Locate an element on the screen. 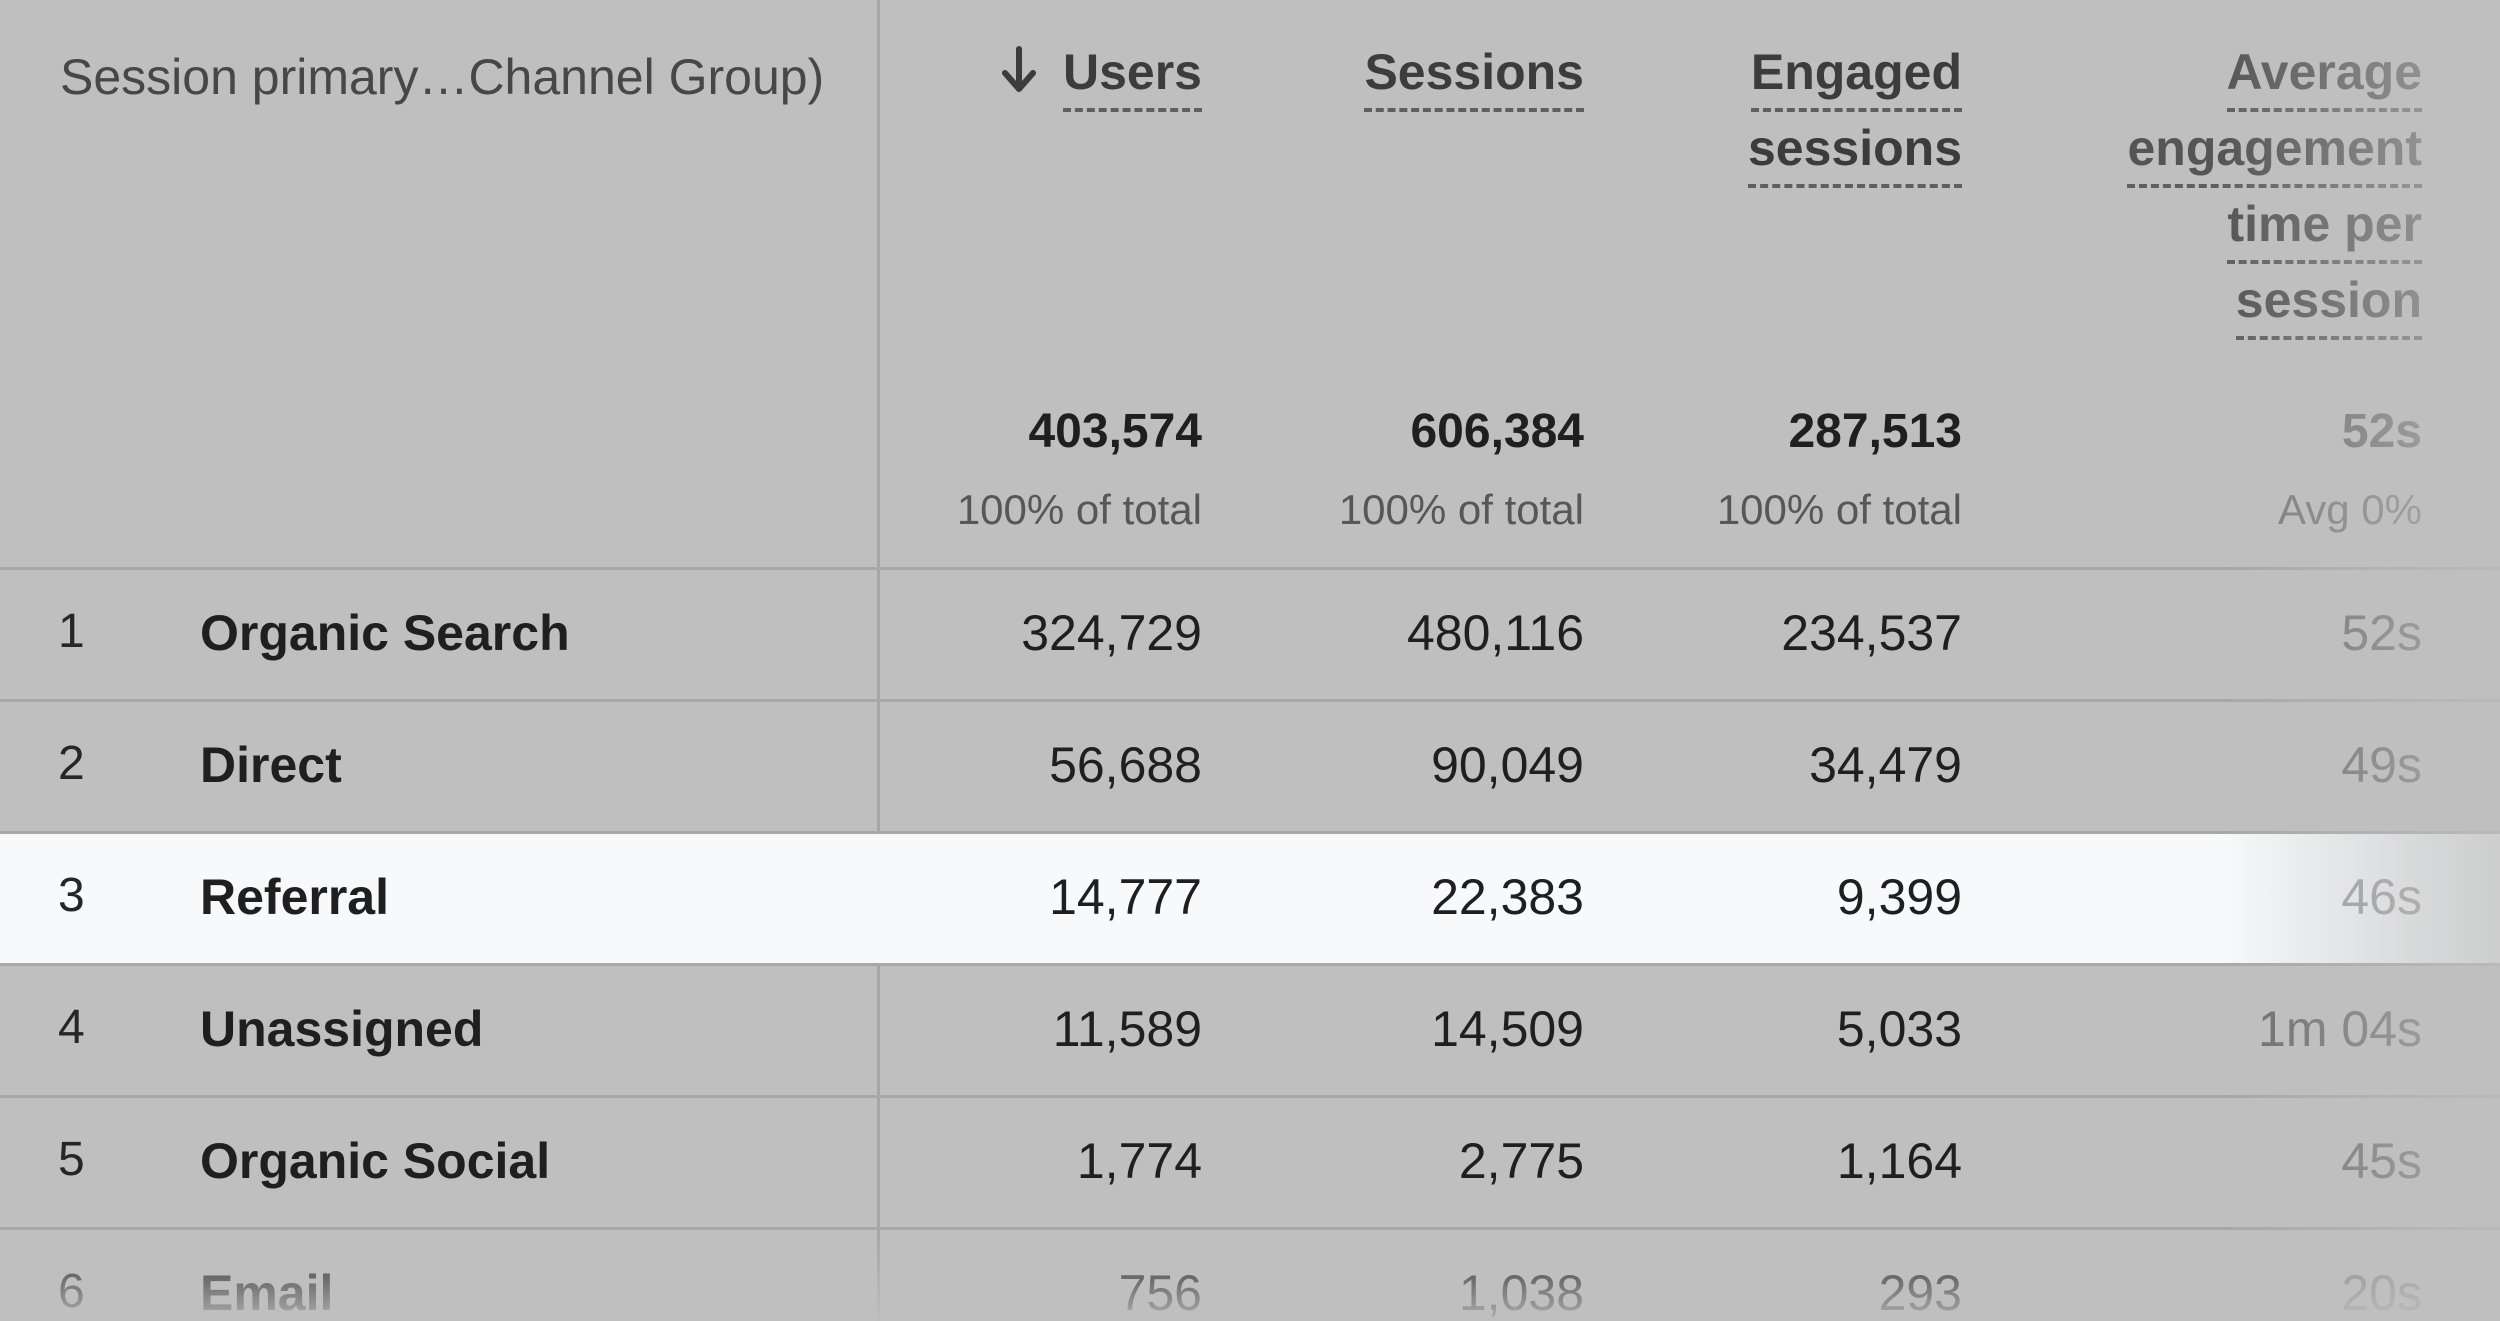 Image resolution: width=2500 pixels, height=1321 pixels. engaged-total-pct: 100% of total is located at coordinates (1839, 509).